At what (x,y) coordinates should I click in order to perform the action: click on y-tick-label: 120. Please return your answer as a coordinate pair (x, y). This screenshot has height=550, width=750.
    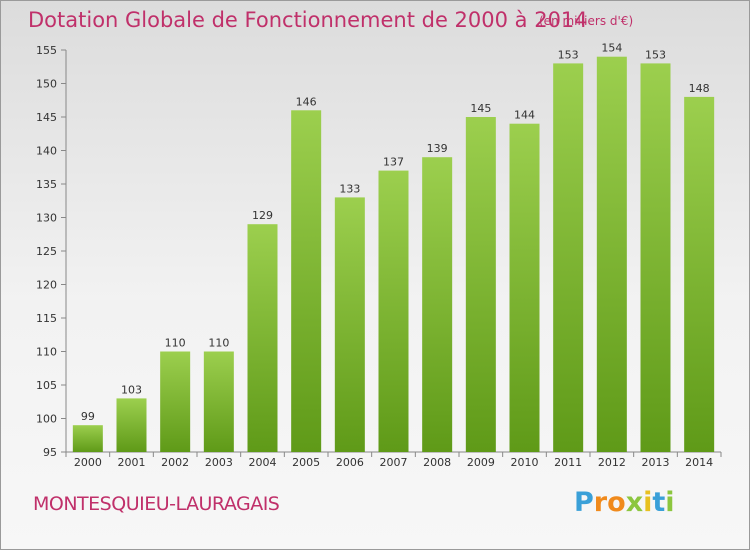
    Looking at the image, I should click on (46, 285).